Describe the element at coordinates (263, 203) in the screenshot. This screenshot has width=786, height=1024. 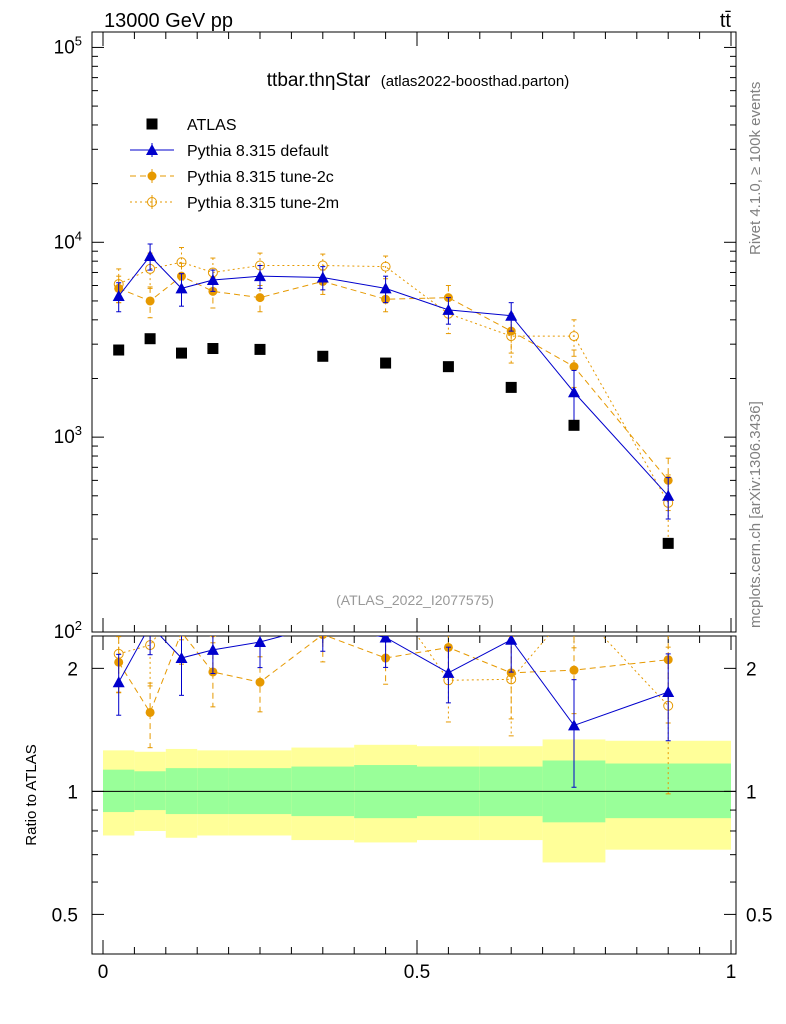
I see `legend-label: Pythia 8.315 tune-2m` at that location.